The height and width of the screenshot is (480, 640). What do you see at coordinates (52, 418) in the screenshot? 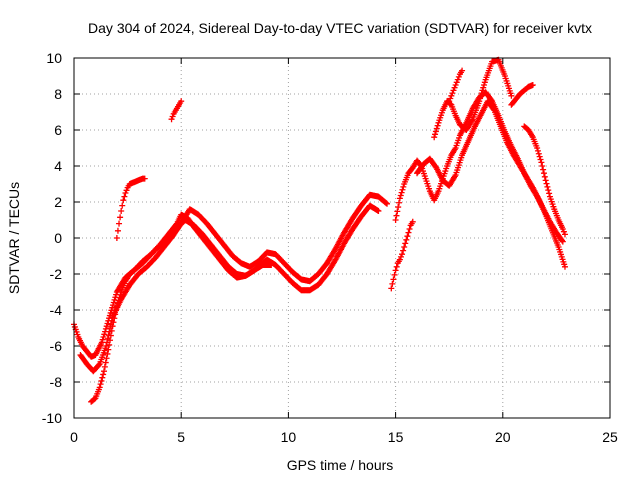
I see `y-tick-label: -10` at bounding box center [52, 418].